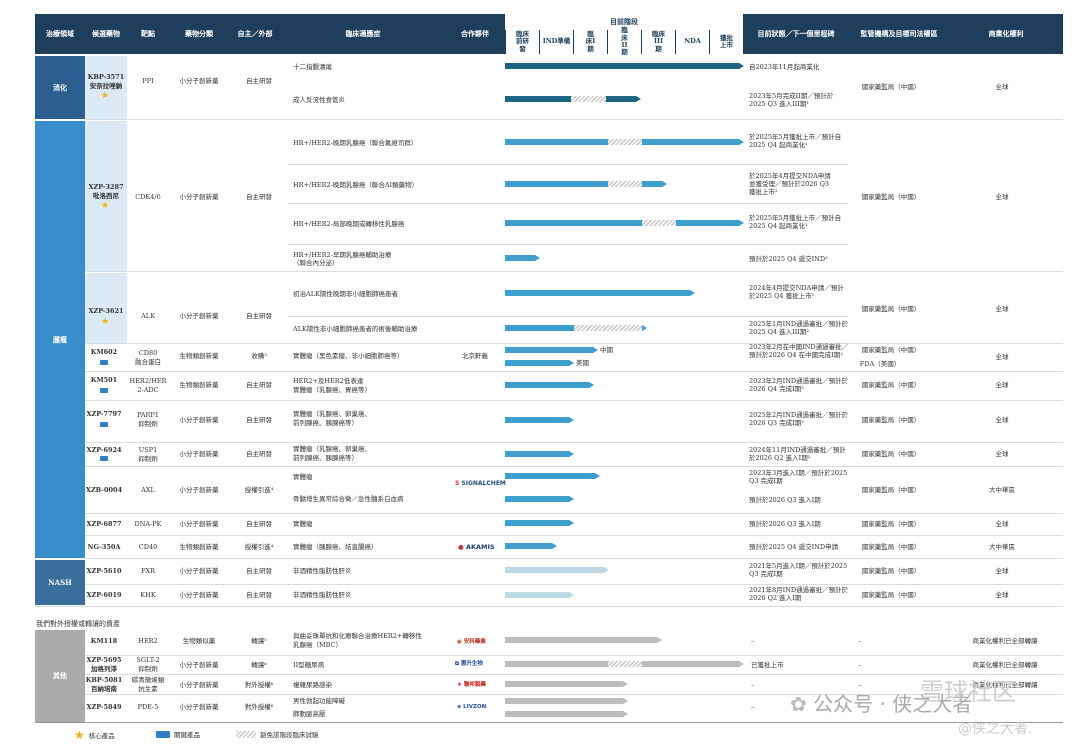  Describe the element at coordinates (259, 595) in the screenshot. I see `dev-xzp6019: 自主研發` at that location.